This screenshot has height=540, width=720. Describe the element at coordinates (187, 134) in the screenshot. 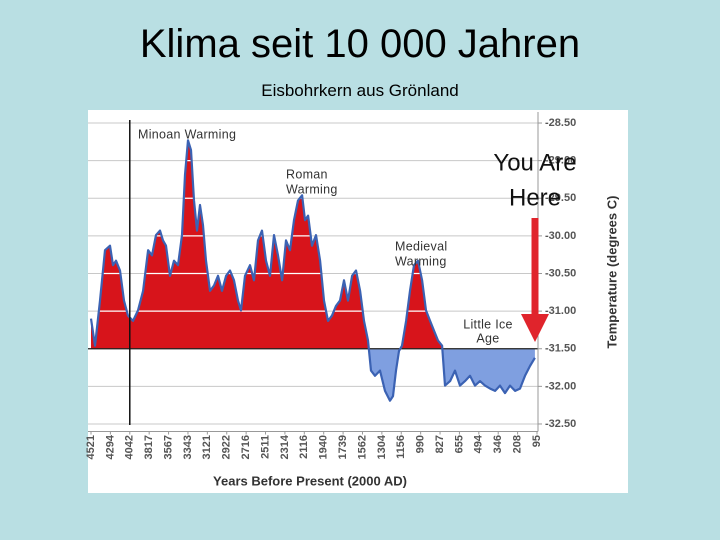

I see `annotation: Minoan Warming` at that location.